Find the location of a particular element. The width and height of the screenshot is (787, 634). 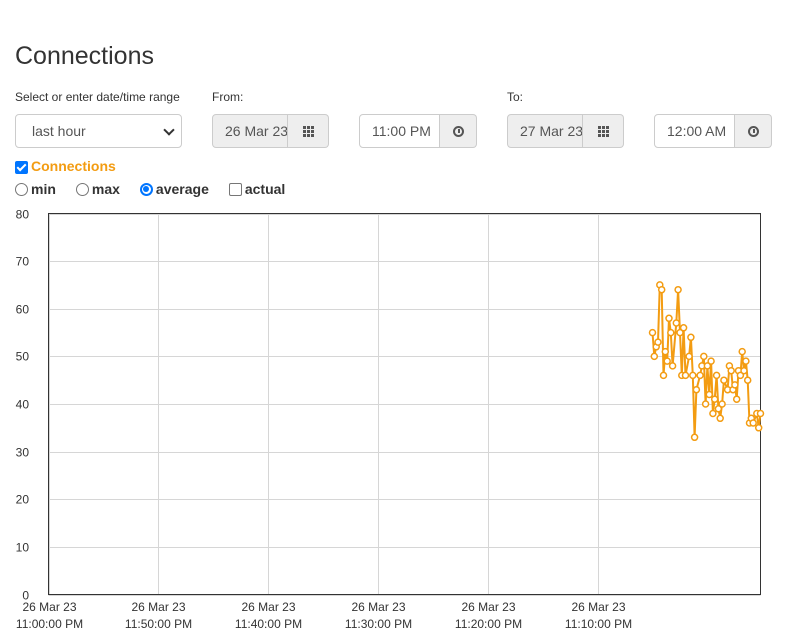

mode-max-option: max is located at coordinates (97, 189).